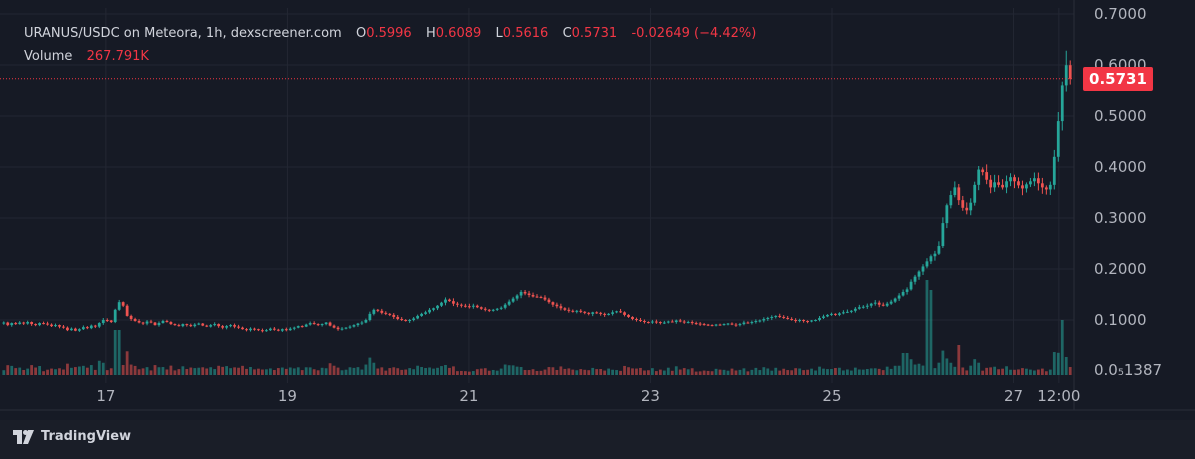  I want to click on time-tick-label: 19, so click(287, 396).